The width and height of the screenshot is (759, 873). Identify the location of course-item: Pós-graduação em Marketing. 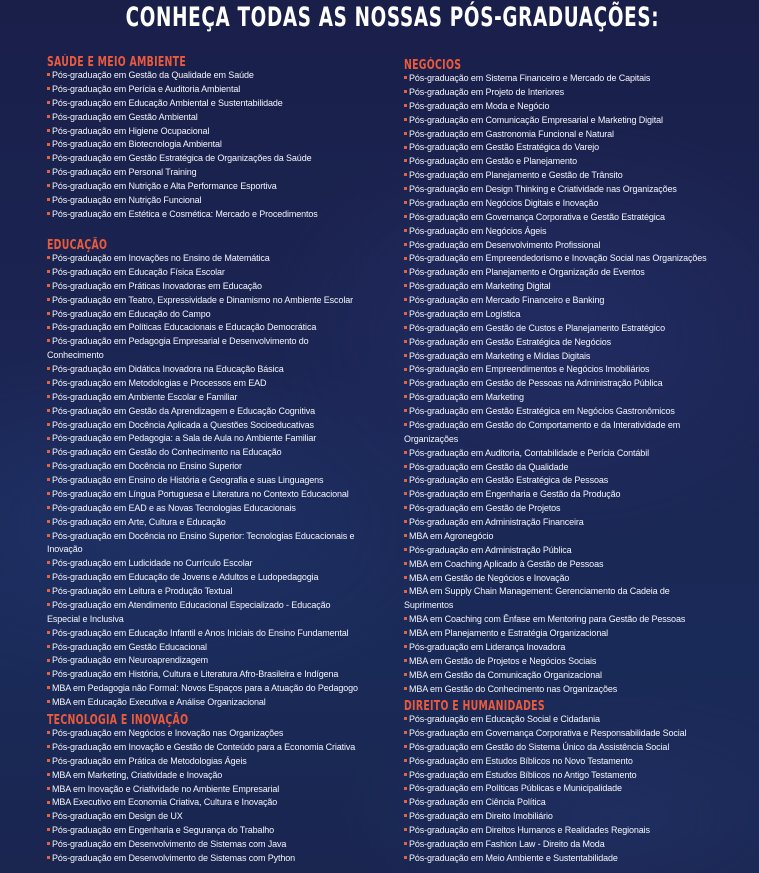
(559, 398).